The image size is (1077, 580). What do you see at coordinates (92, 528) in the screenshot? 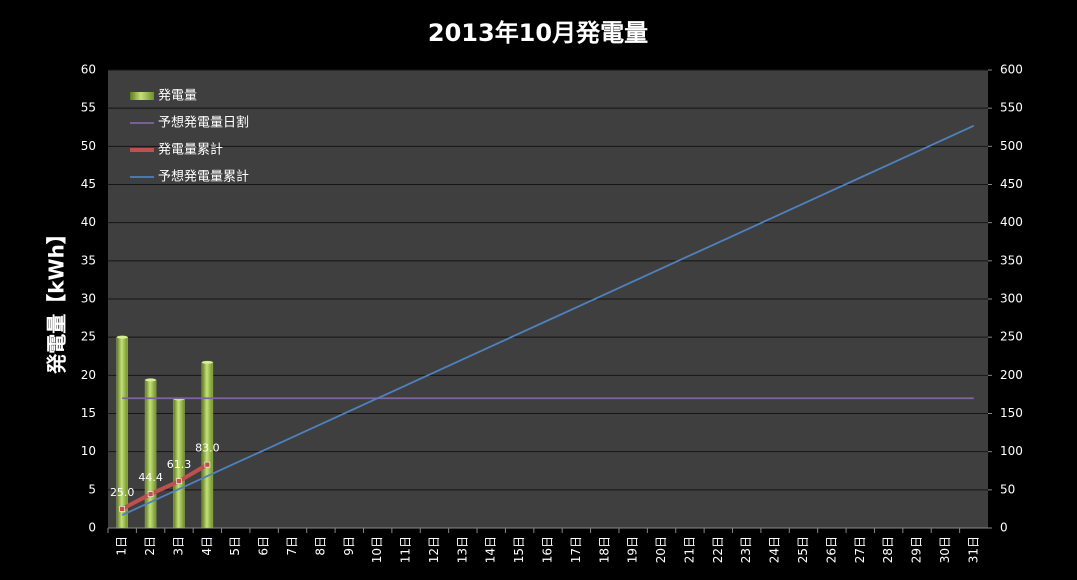
I see `y-tick-label: 0` at bounding box center [92, 528].